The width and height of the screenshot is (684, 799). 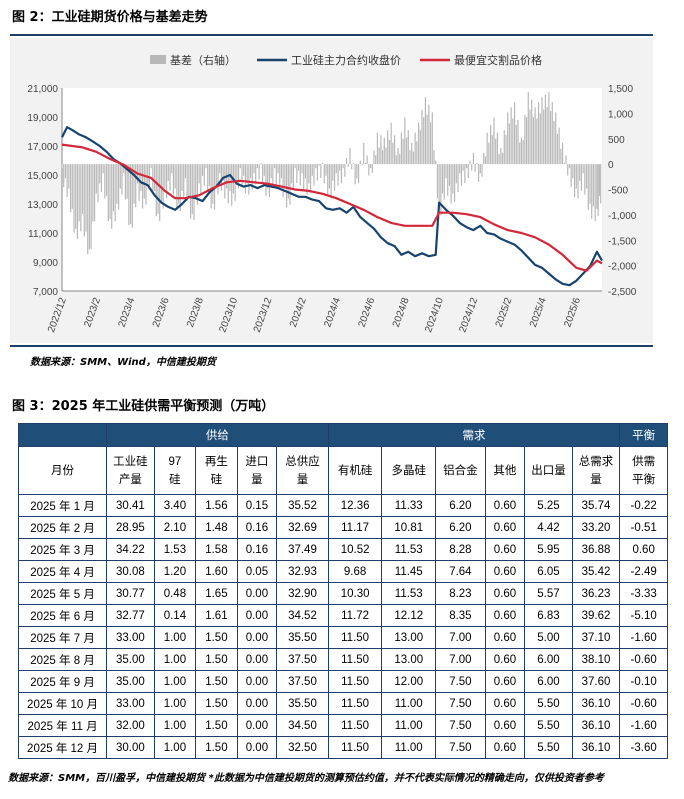 What do you see at coordinates (195, 312) in the screenshot?
I see `x-tick-label: 2023/8` at bounding box center [195, 312].